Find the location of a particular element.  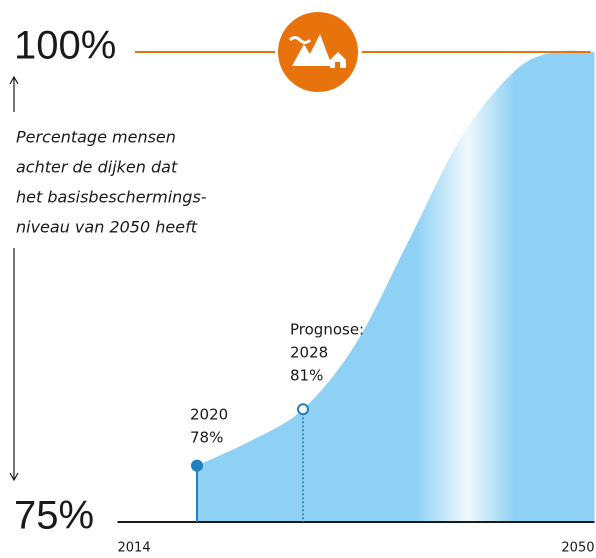

y-axis-arrows is located at coordinates (14, 278).